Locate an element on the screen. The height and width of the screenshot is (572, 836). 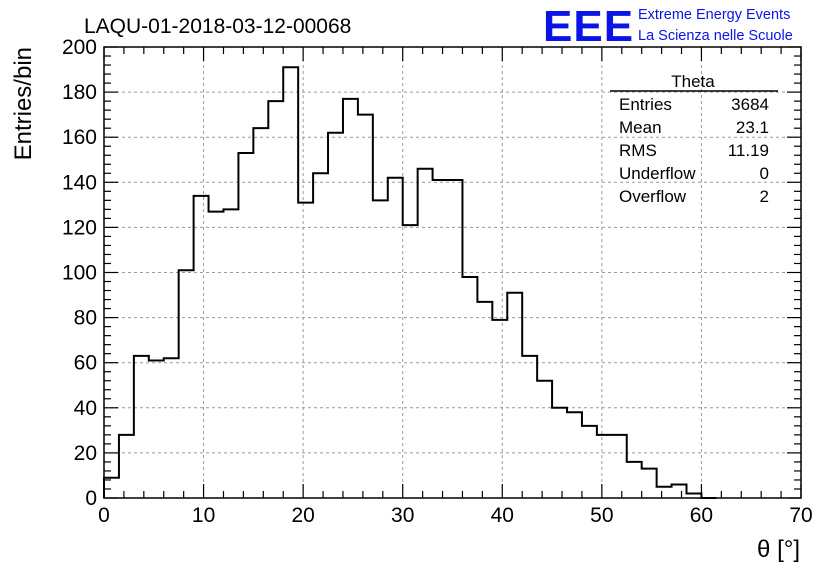
x-tick-labels: 0 10 20 30 40 50 60 70 is located at coordinates (455, 515).